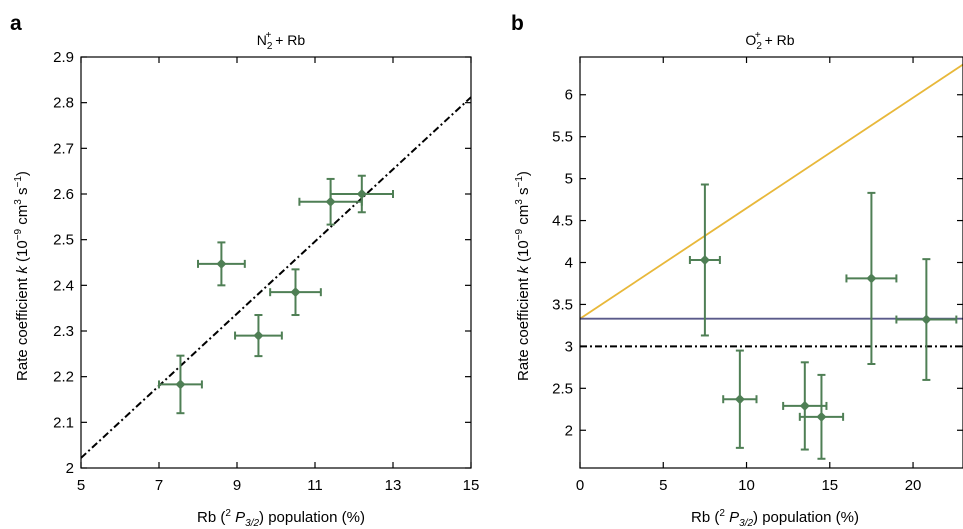 This screenshot has height=529, width=963. Describe the element at coordinates (63, 194) in the screenshot. I see `panel-a-y-tick-label-7: 2.6` at that location.